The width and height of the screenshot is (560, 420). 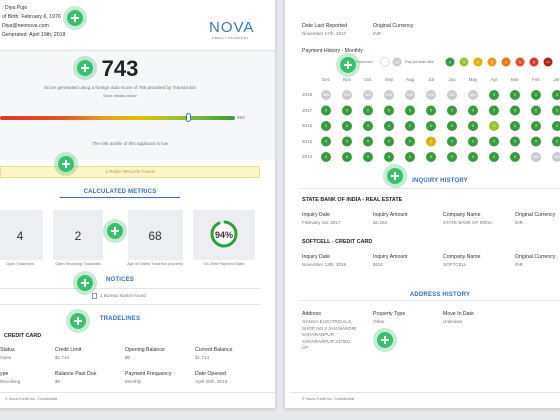 What do you see at coordinates (23, 336) in the screenshot?
I see `account-title: CREDIT CARD` at bounding box center [23, 336].